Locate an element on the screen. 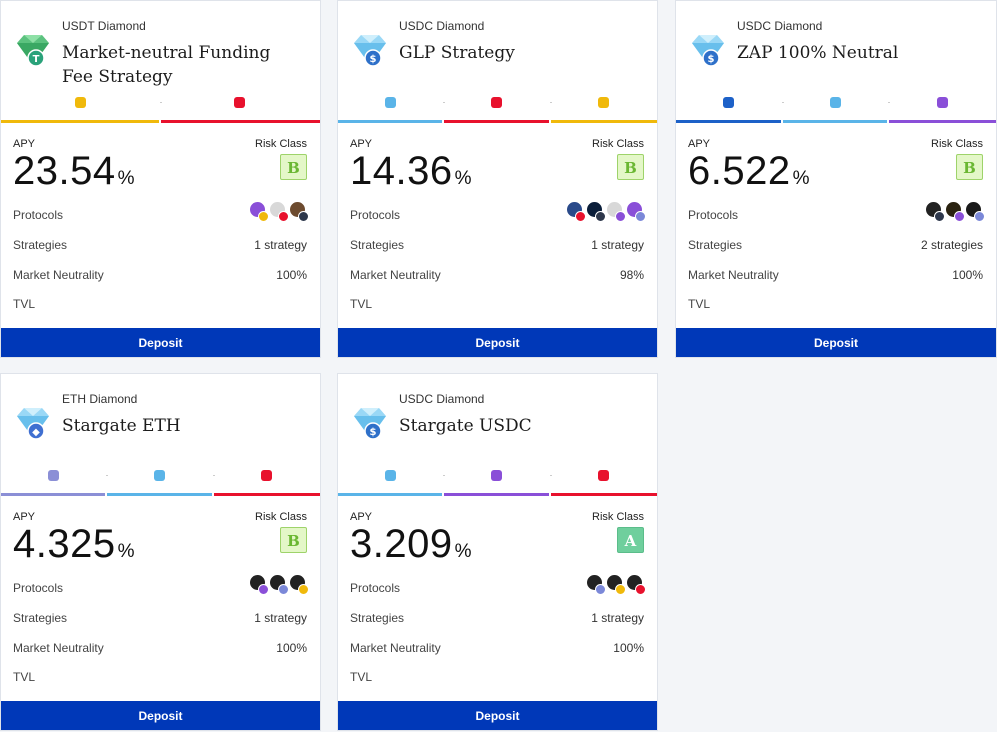 The height and width of the screenshot is (732, 997). apy-number: 4.325 is located at coordinates (64, 544).